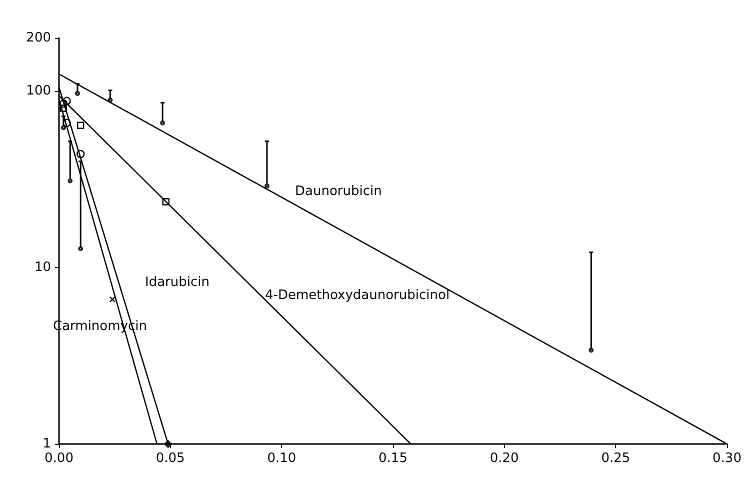 The image size is (756, 480). What do you see at coordinates (42, 268) in the screenshot?
I see `y-tick-label: 10` at bounding box center [42, 268].